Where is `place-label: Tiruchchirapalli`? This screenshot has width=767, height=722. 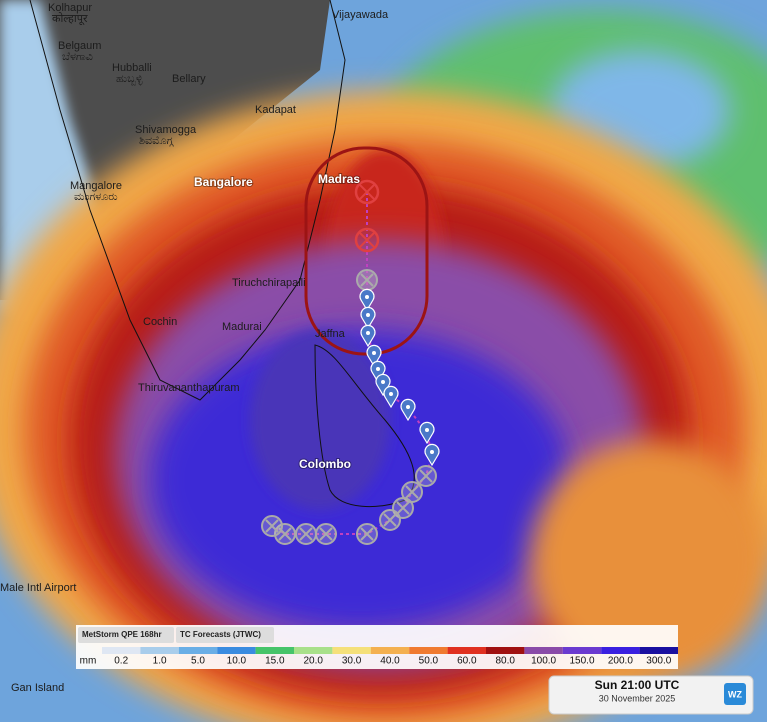
place-label: Tiruchchirapalli is located at coordinates (269, 283).